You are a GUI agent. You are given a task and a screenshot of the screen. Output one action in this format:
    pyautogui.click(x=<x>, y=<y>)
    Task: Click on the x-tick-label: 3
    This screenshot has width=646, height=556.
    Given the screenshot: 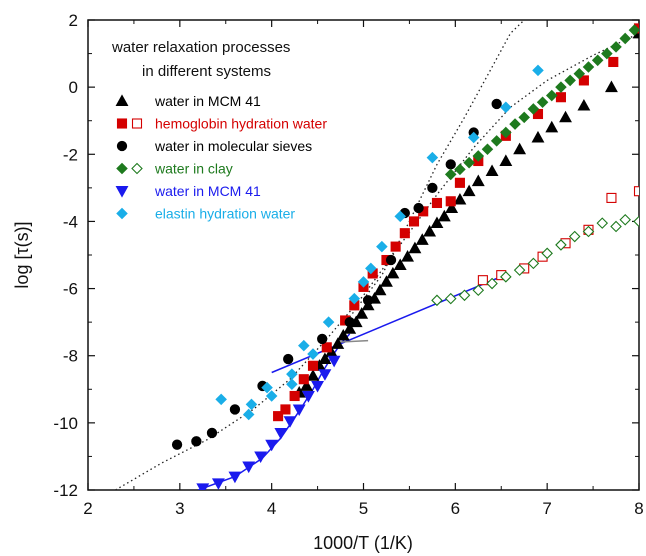 What is the action you would take?
    pyautogui.click(x=179, y=508)
    